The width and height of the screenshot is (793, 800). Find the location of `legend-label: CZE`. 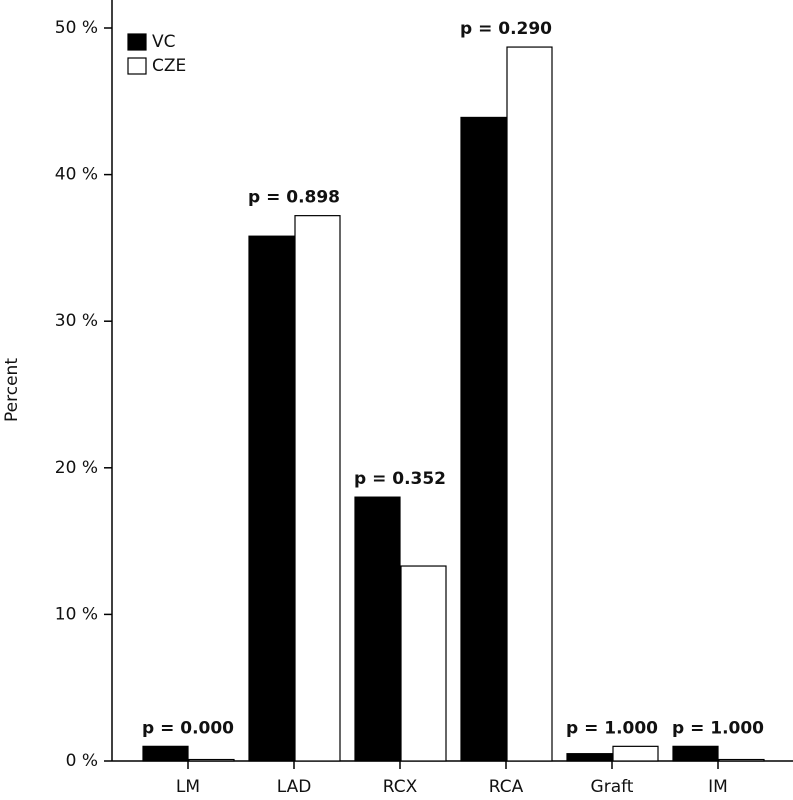

legend-label: CZE is located at coordinates (169, 66).